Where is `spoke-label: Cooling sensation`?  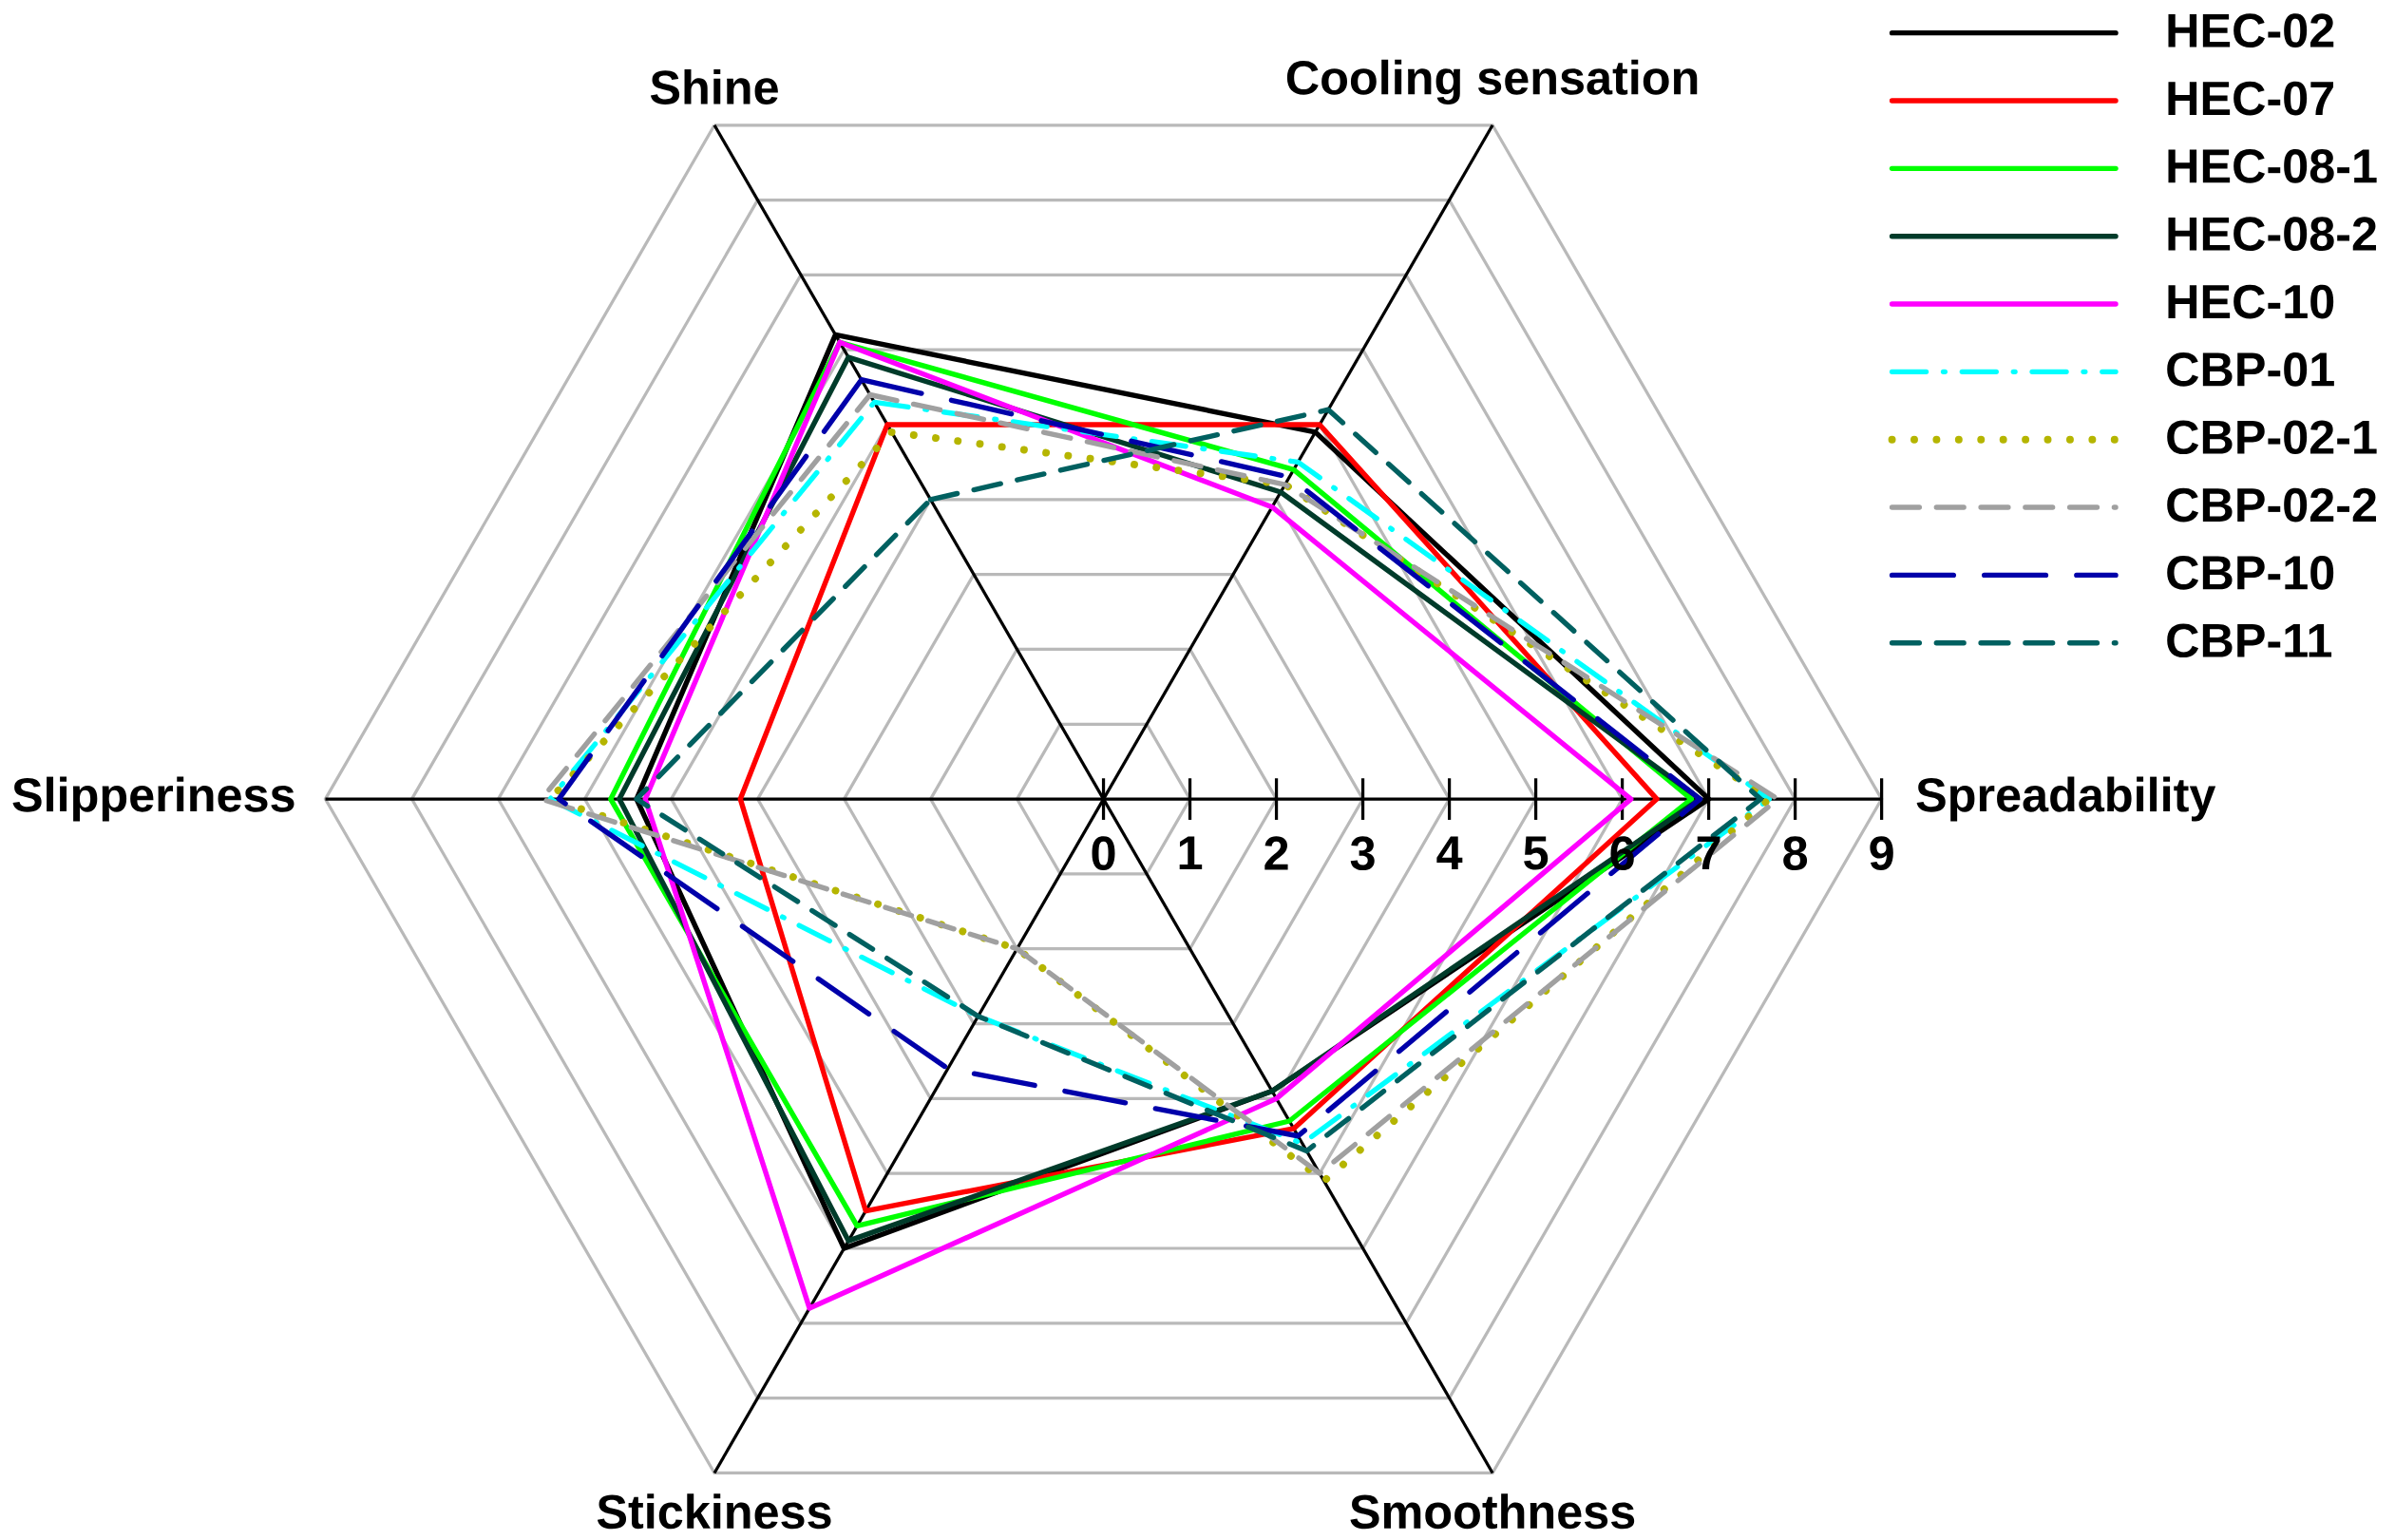
spoke-label: Cooling sensation is located at coordinates (1492, 82).